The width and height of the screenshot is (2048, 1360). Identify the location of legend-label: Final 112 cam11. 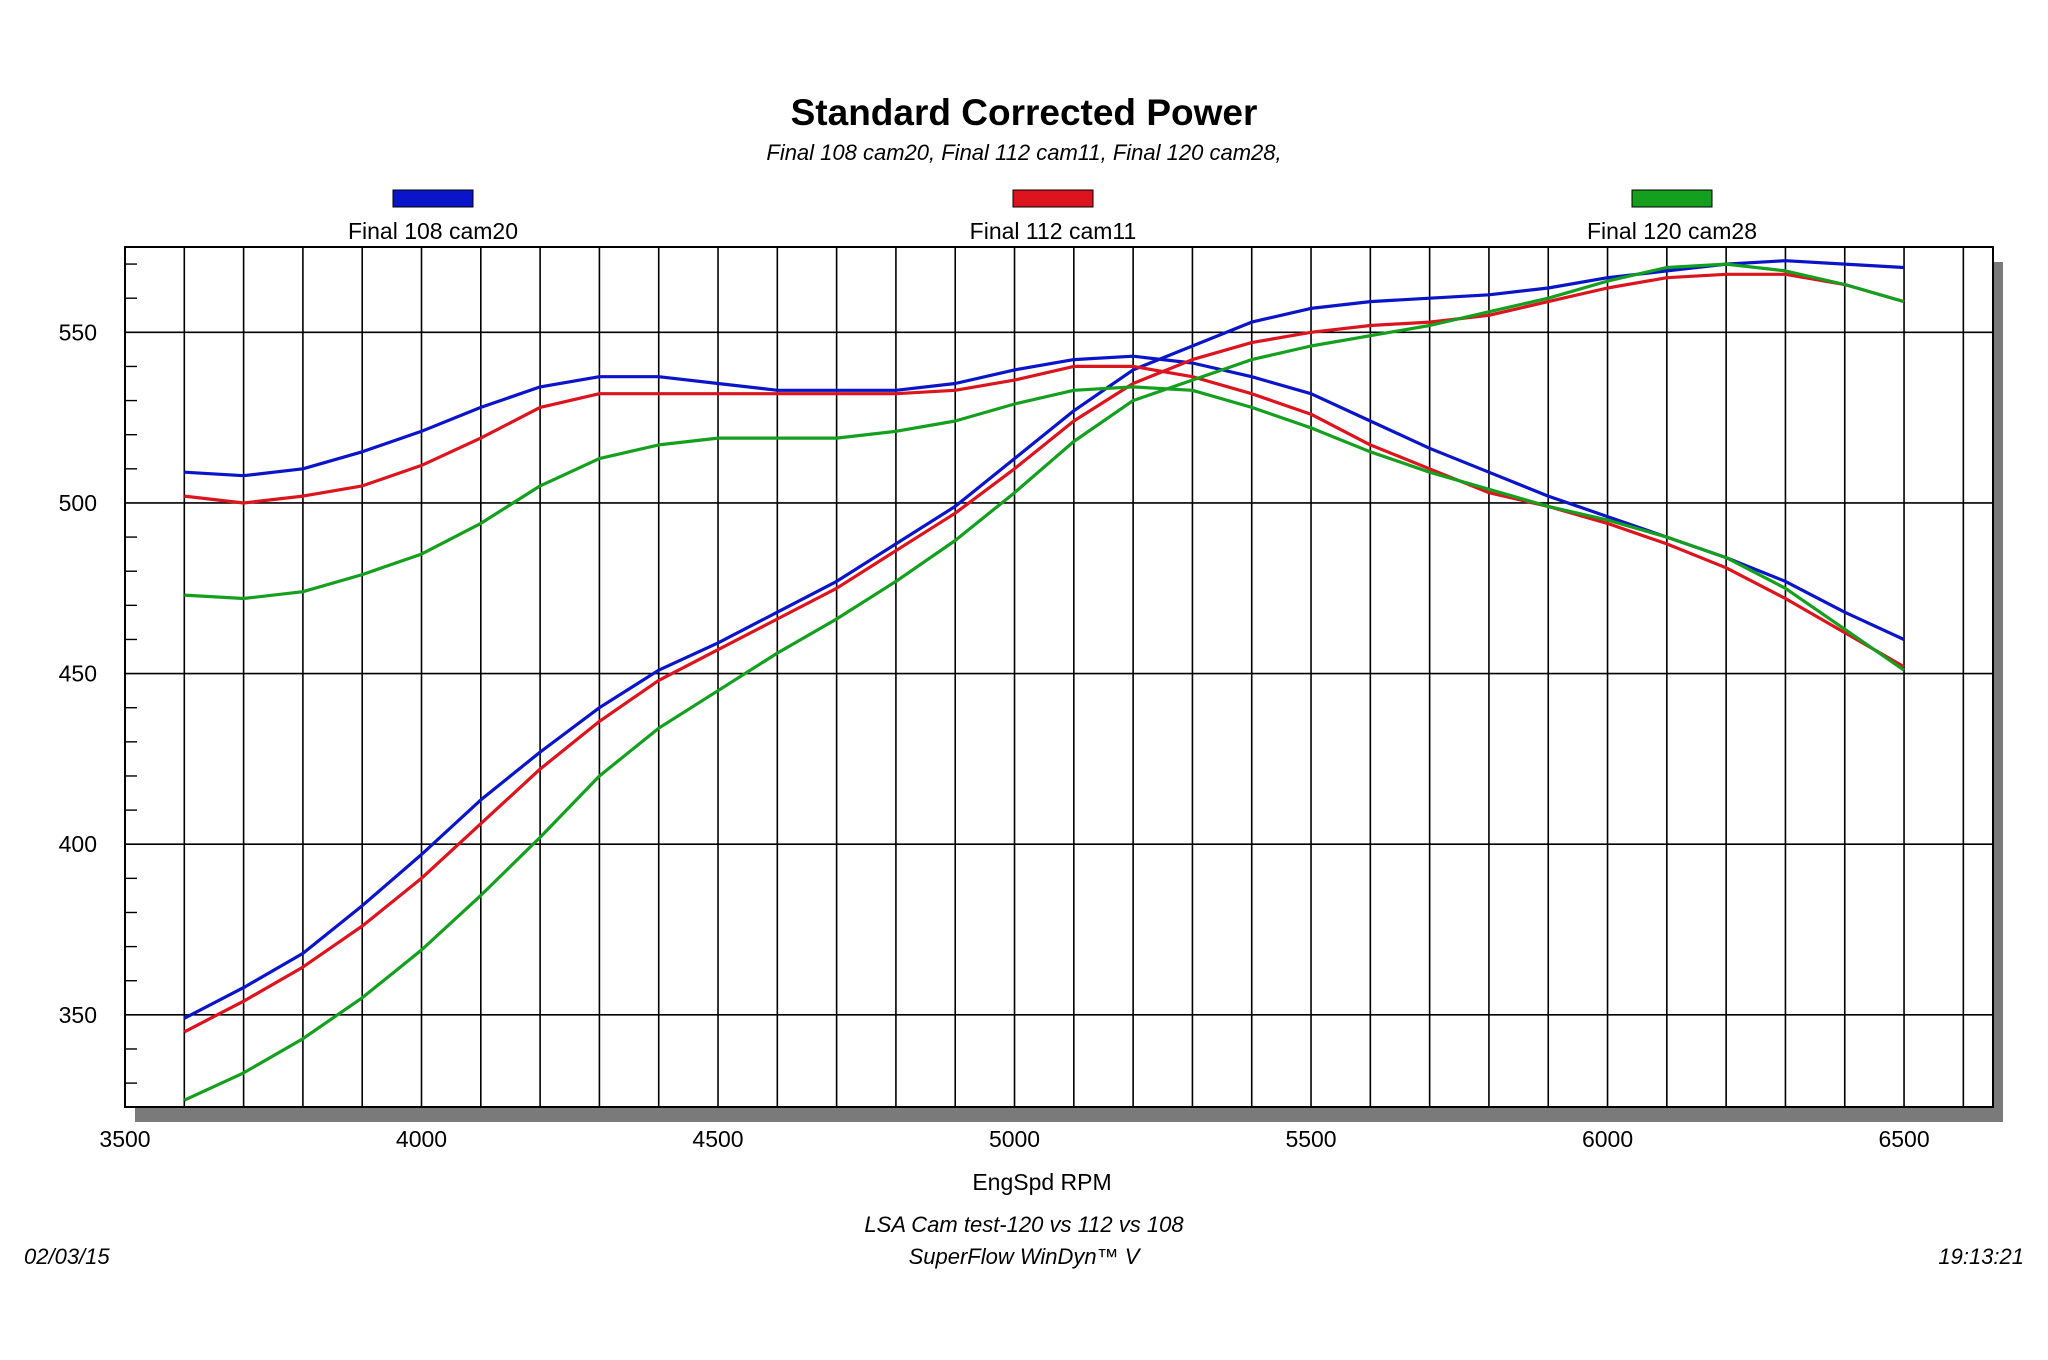
(1053, 231).